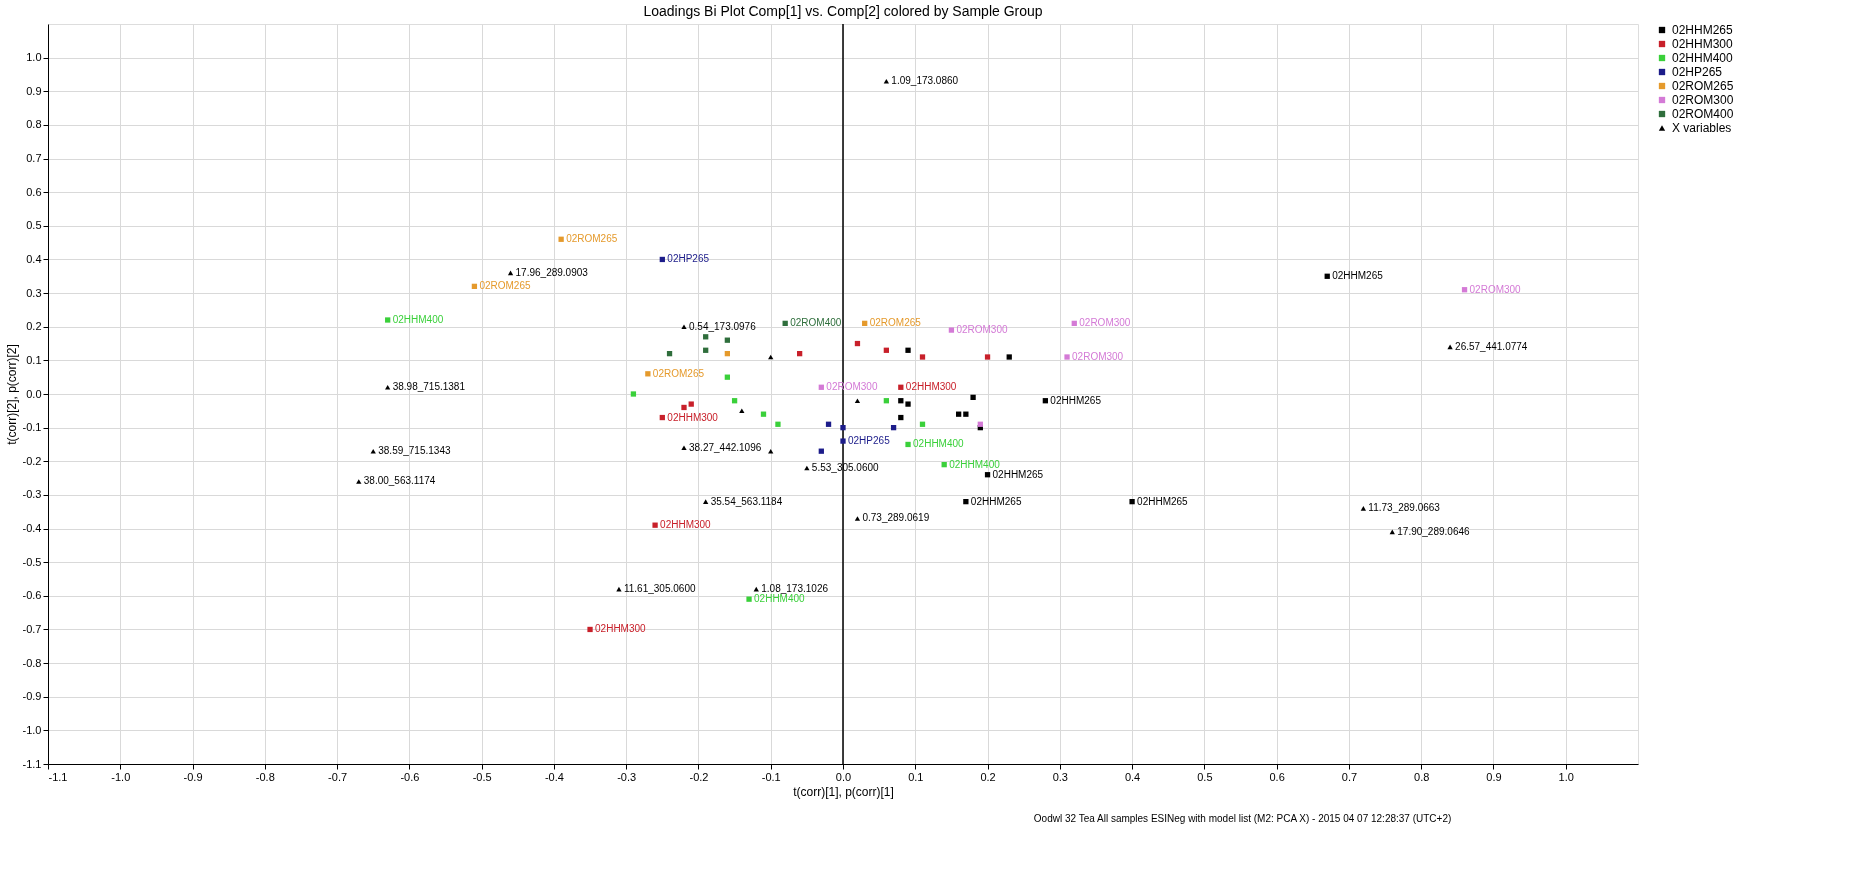 This screenshot has height=870, width=1859. I want to click on y-tick-label: 0.8, so click(34, 124).